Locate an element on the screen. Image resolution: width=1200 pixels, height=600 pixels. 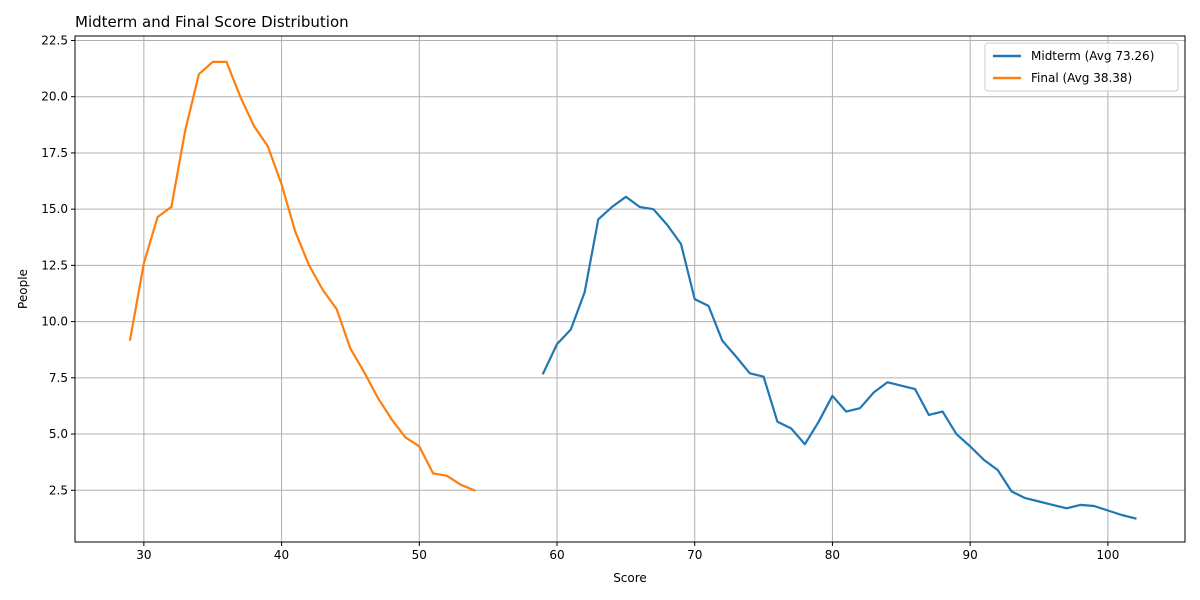
y-tick-label: 22.5 is located at coordinates (54, 40).